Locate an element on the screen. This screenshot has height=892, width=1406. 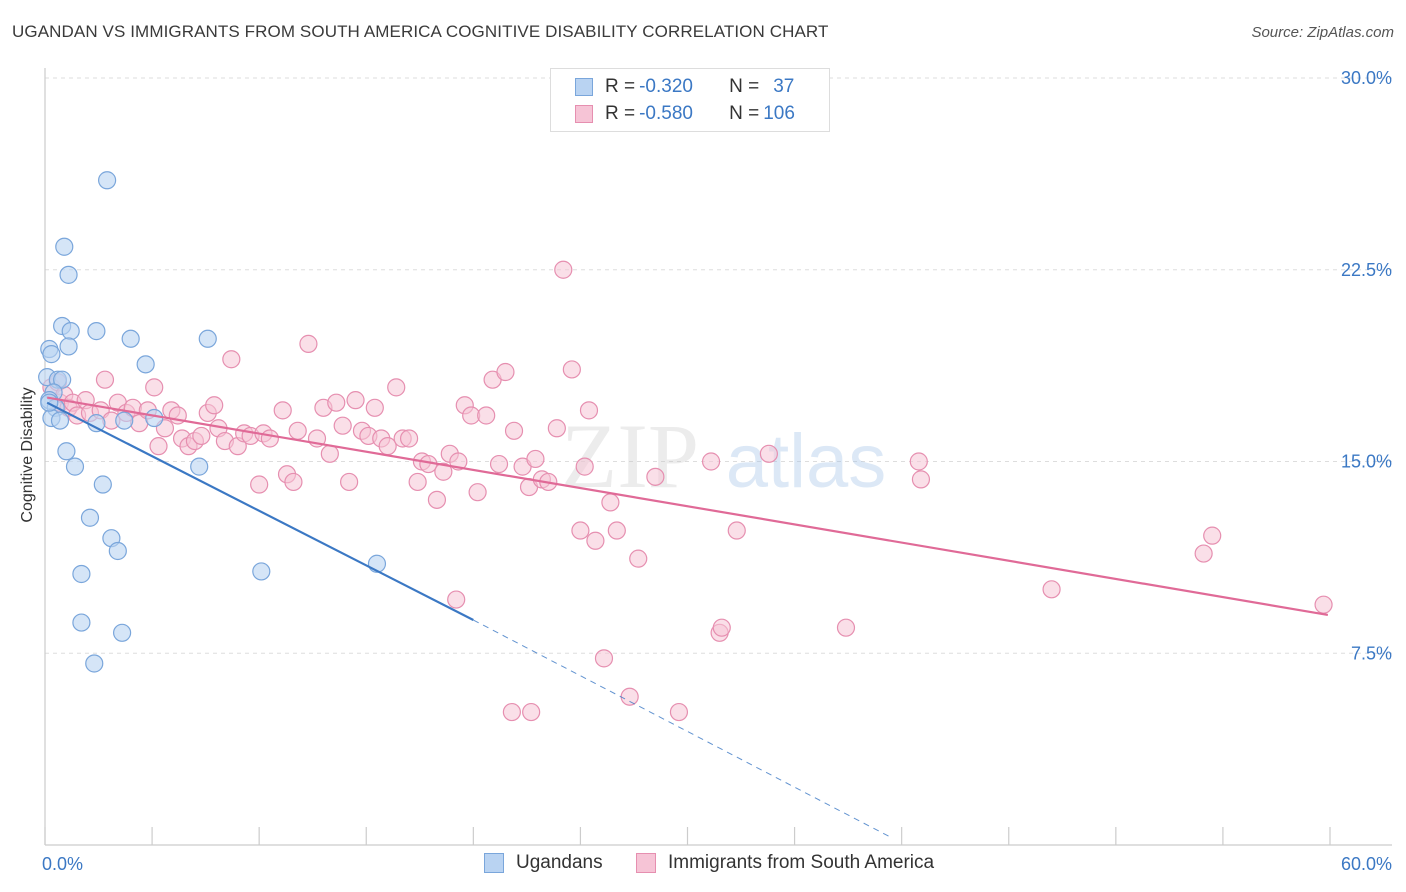
watermark: ZIP atlas is located at coordinates (723, 456).